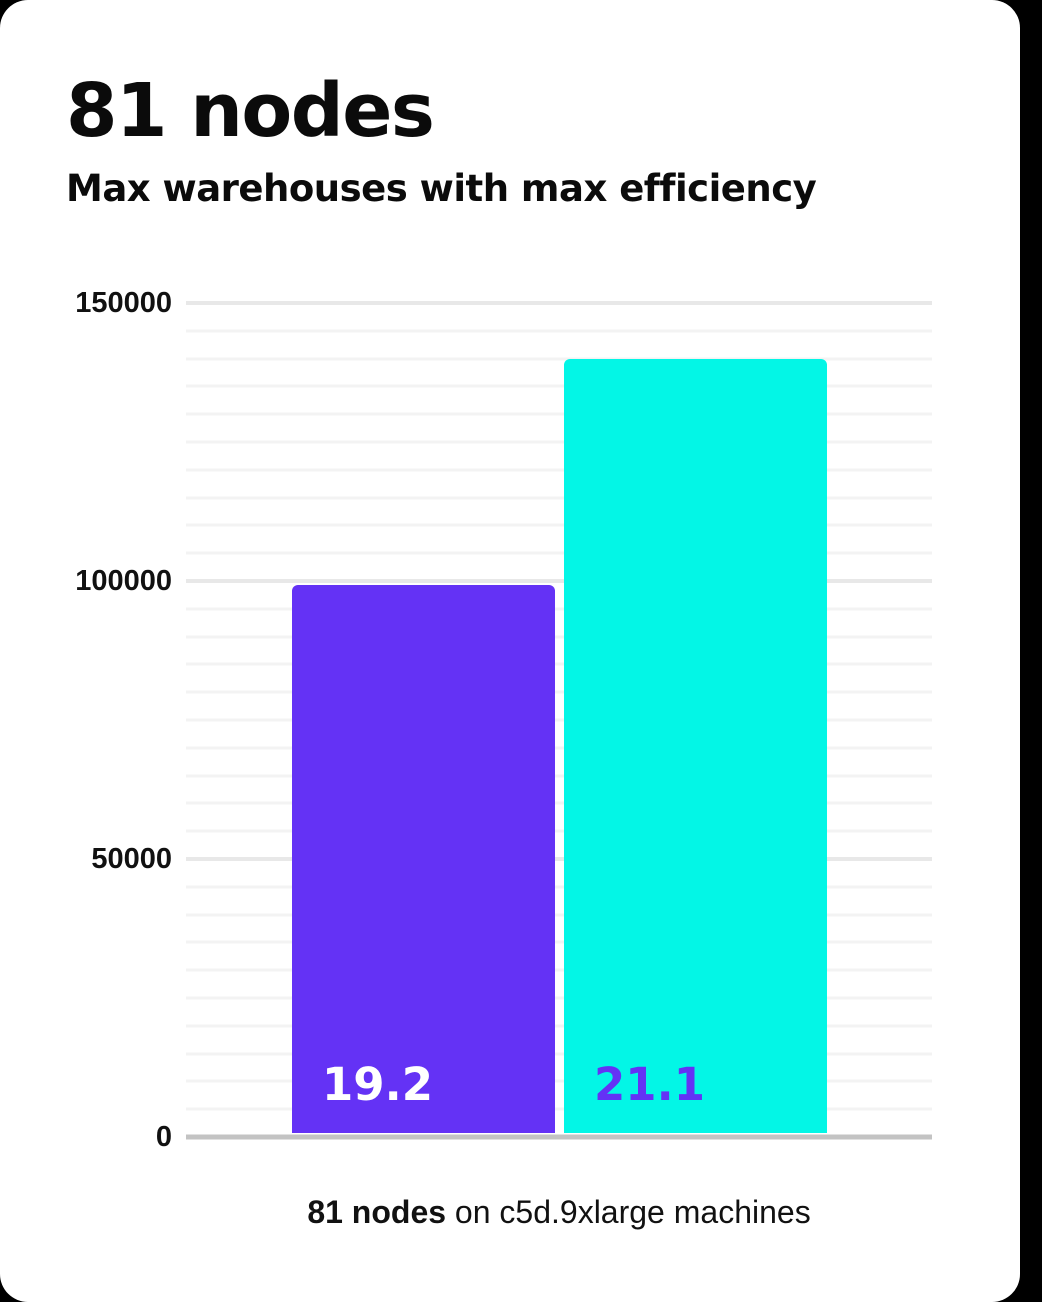 This screenshot has height=1302, width=1042. I want to click on y-tick-label: 150000, so click(123, 303).